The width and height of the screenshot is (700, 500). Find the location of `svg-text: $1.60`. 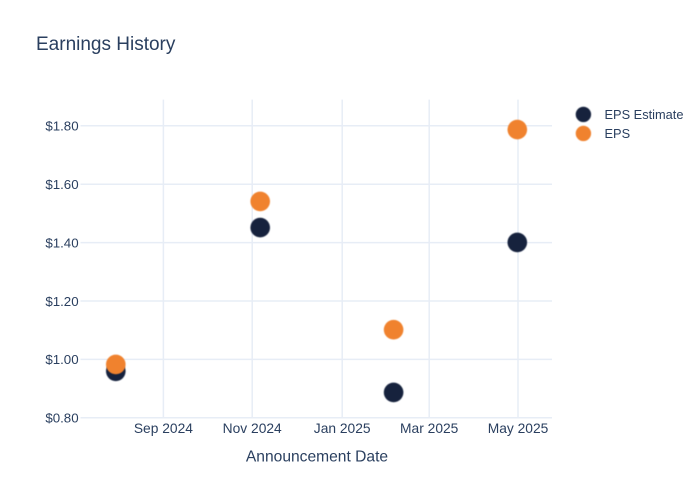

svg-text: $1.60 is located at coordinates (61, 184).